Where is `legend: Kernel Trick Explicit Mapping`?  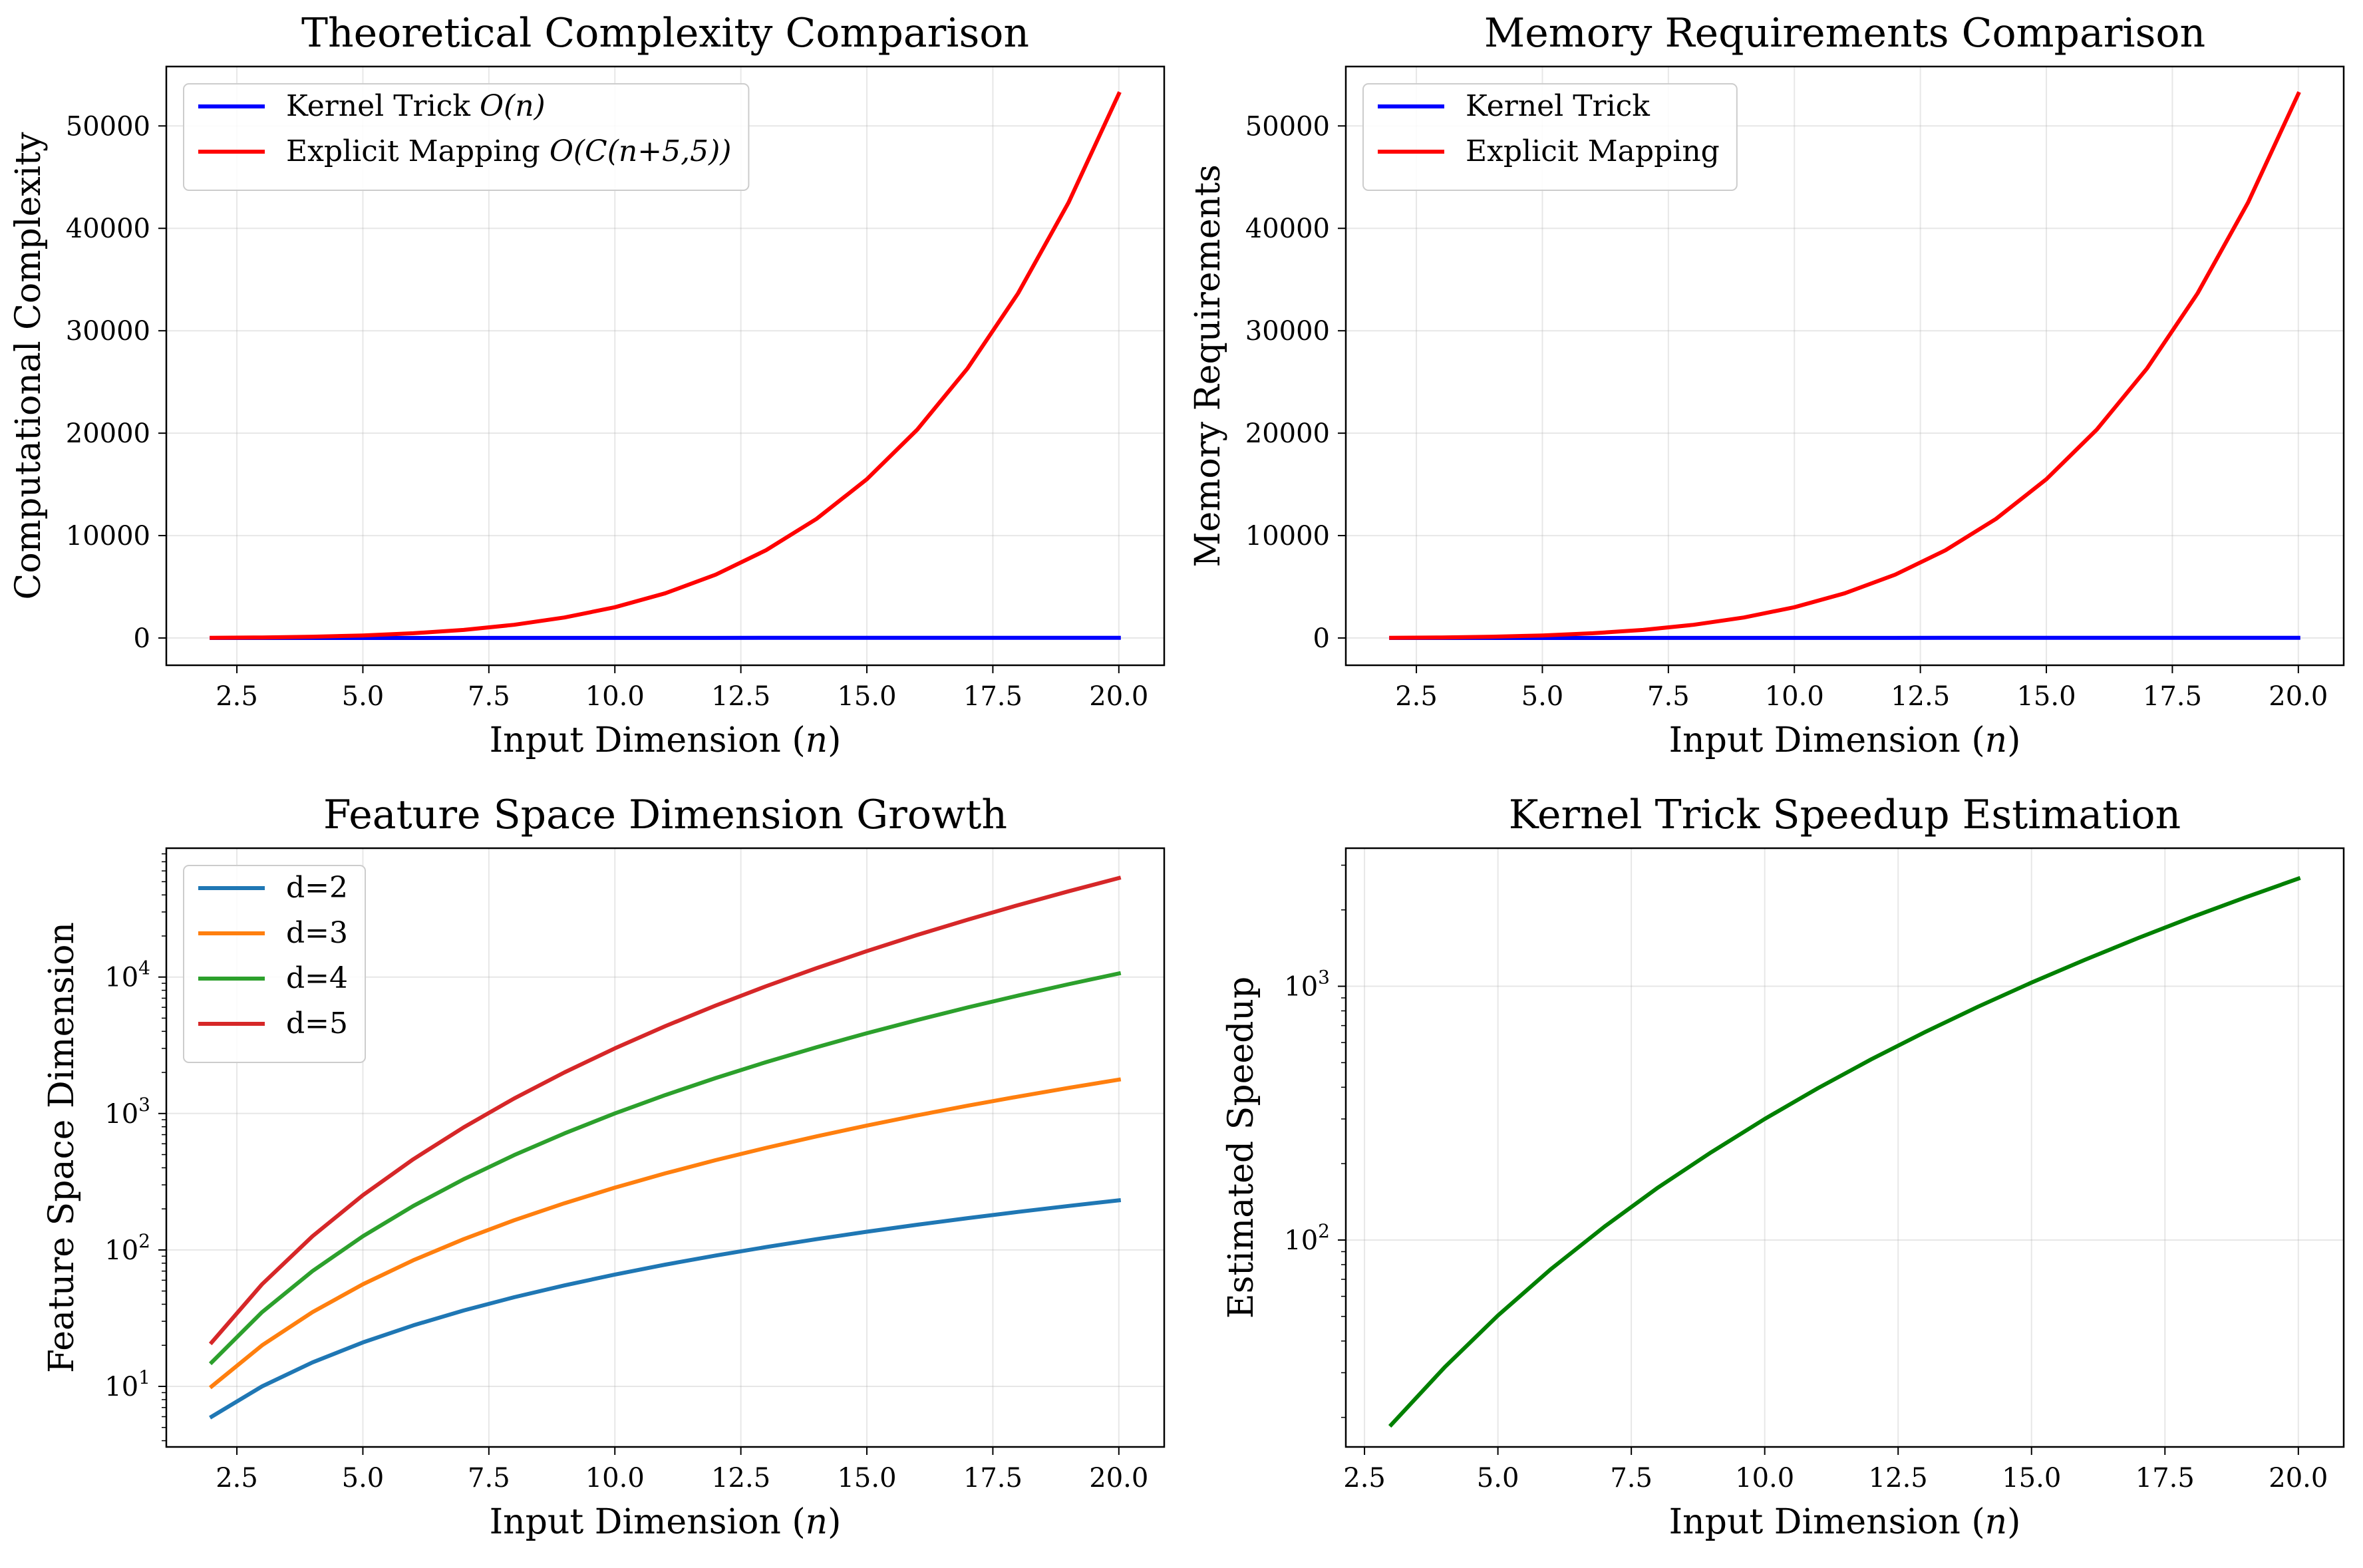 legend: Kernel Trick Explicit Mapping is located at coordinates (1550, 137).